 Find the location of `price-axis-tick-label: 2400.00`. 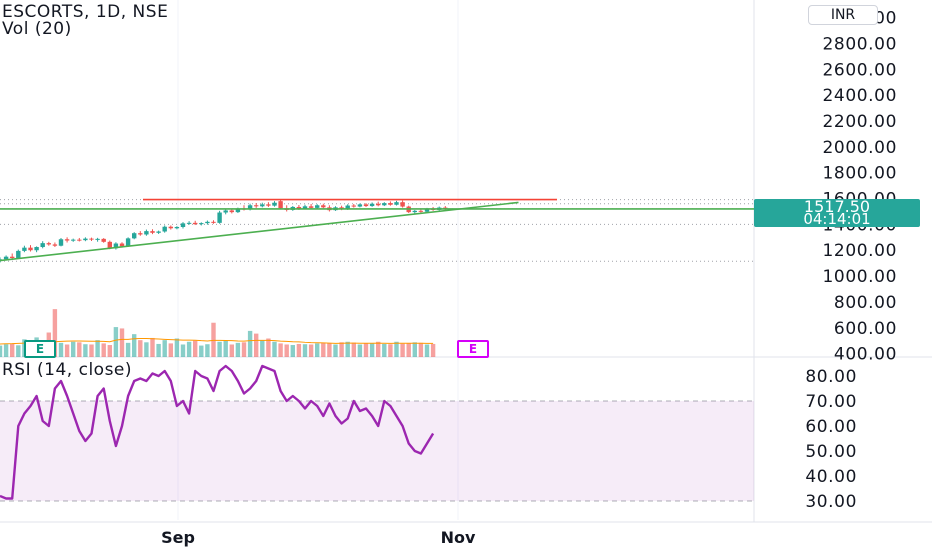

price-axis-tick-label: 2400.00 is located at coordinates (860, 96).